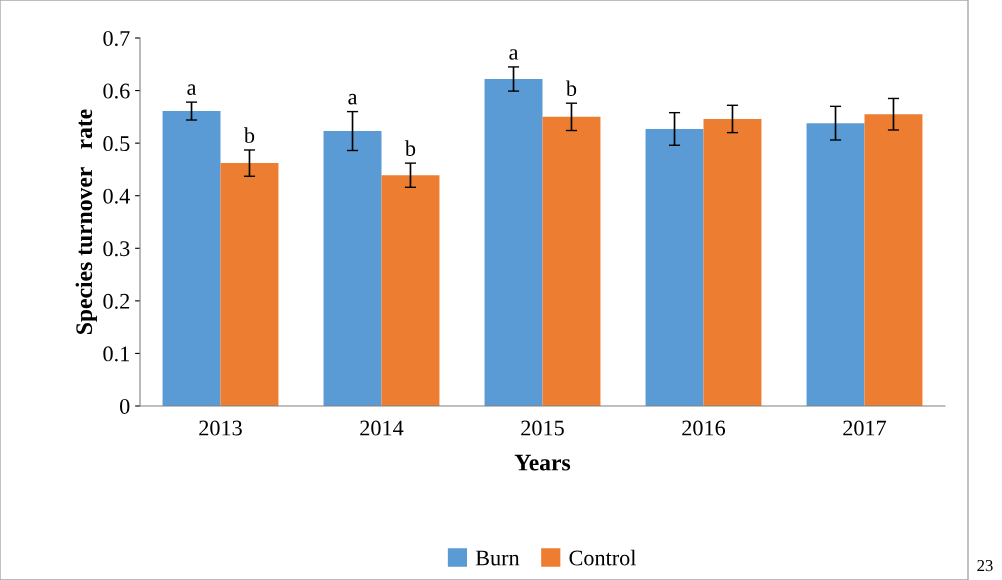 The height and width of the screenshot is (580, 1002). Describe the element at coordinates (116, 354) in the screenshot. I see `y-tick-label: 0.1` at that location.